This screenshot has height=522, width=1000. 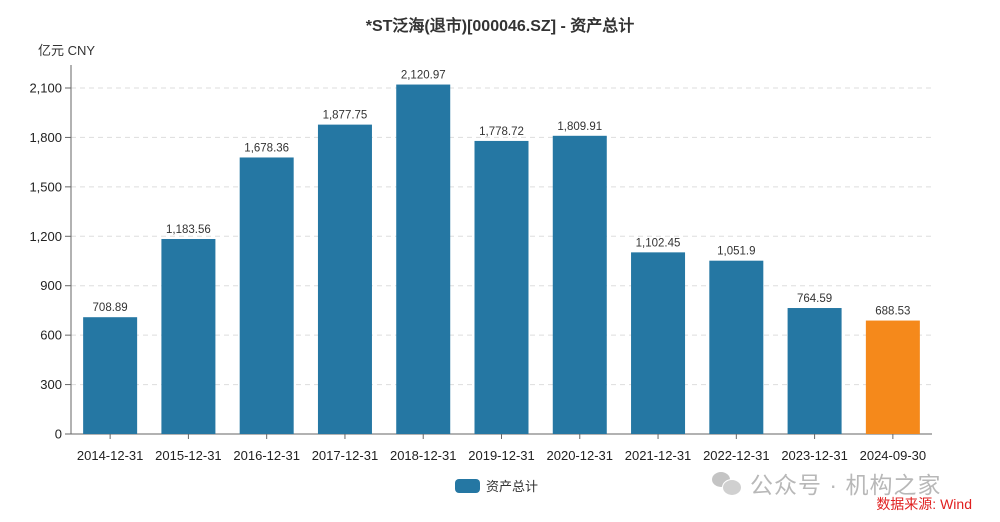 What do you see at coordinates (345, 455) in the screenshot?
I see `x-tick-label: 2017-12-31` at bounding box center [345, 455].